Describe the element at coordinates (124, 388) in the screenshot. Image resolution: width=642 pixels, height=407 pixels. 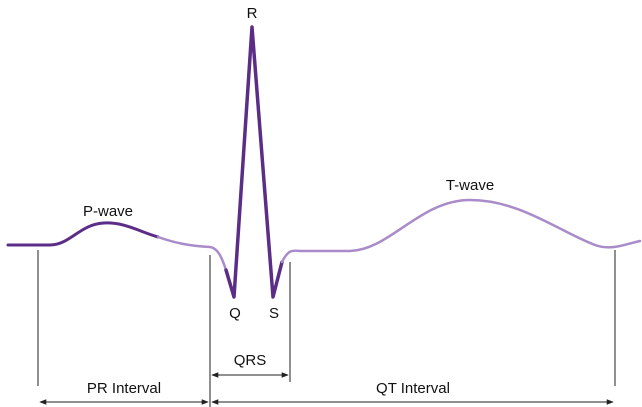
I see `pr-interval-label: PR Interval` at that location.